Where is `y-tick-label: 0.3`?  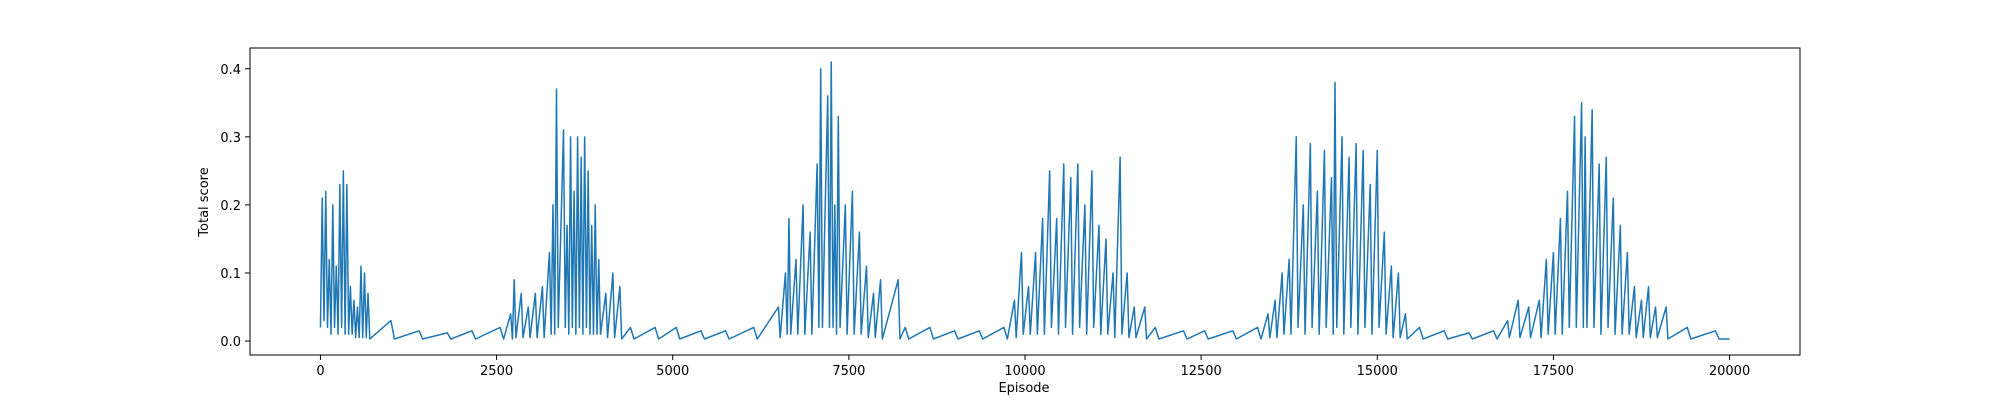
y-tick-label: 0.3 is located at coordinates (230, 138).